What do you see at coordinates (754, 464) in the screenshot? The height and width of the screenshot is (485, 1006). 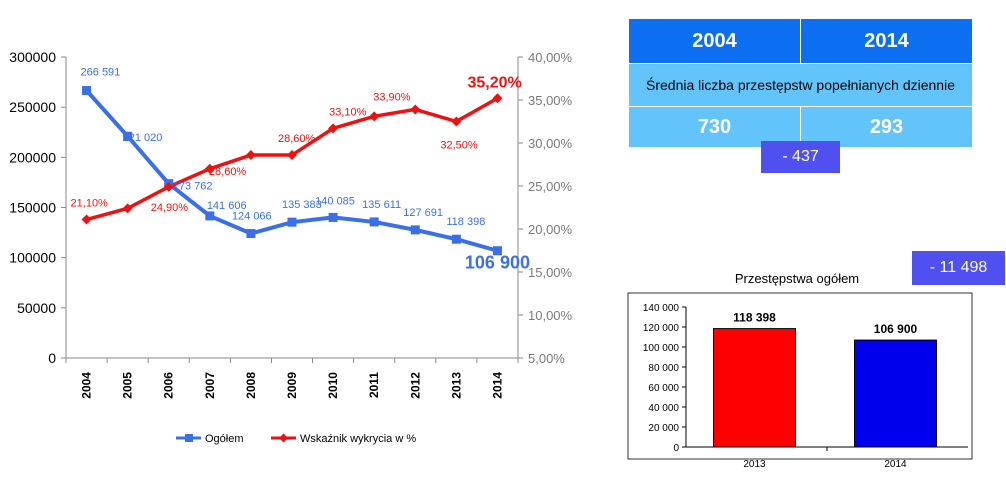 I see `bar-x-tick-label: 2013` at bounding box center [754, 464].